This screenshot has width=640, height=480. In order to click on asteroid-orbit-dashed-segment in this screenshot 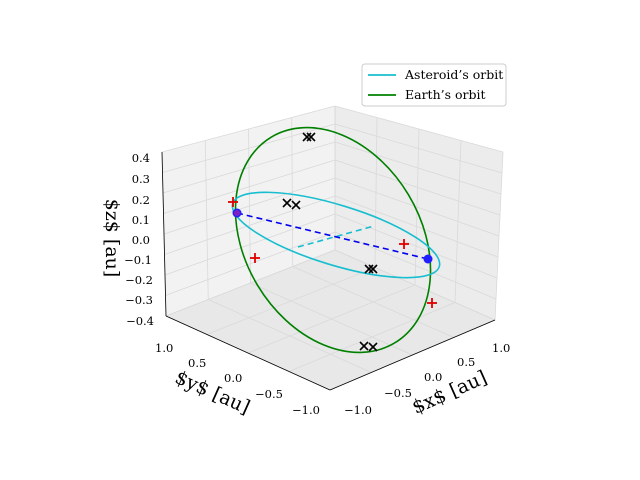, I will do `click(336, 236)`.